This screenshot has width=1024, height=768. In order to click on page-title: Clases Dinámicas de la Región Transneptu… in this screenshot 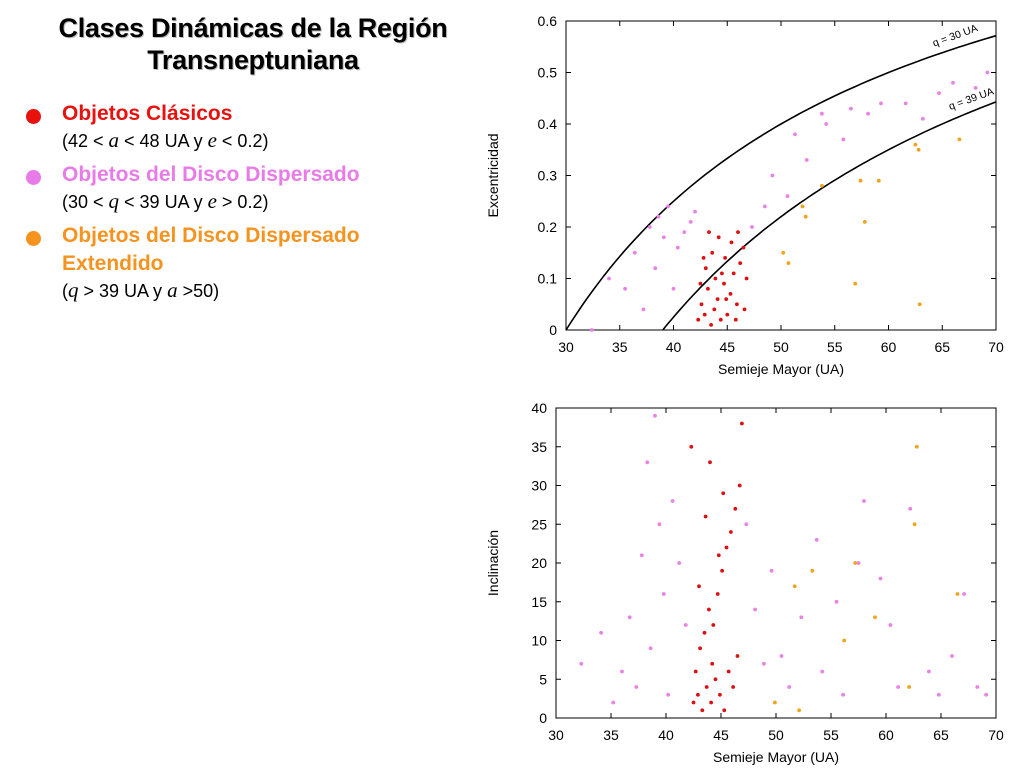, I will do `click(253, 44)`.